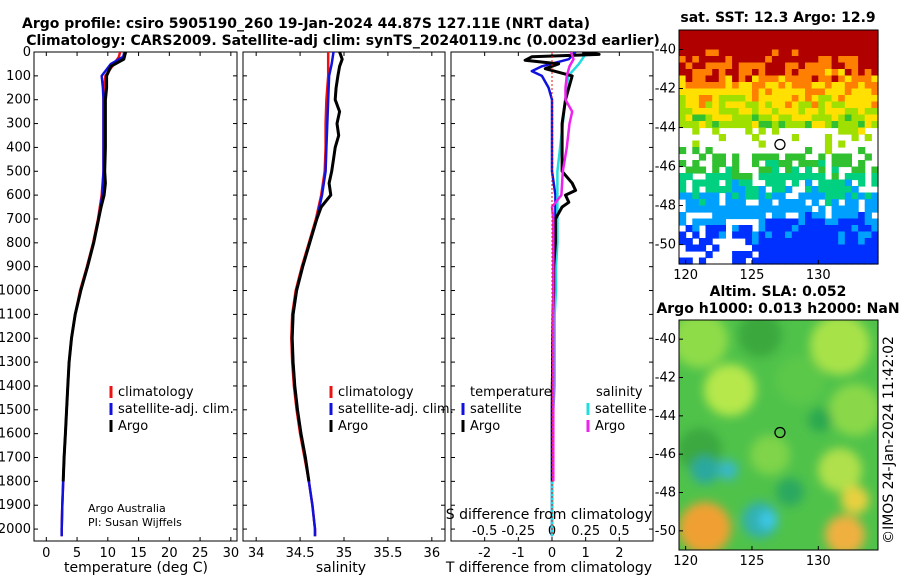 The height and width of the screenshot is (580, 900). Describe the element at coordinates (317, 267) in the screenshot. I see `series-argo` at that location.